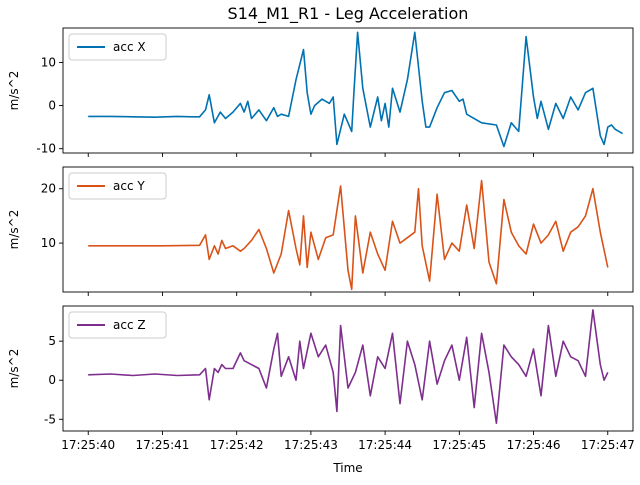  Describe the element at coordinates (348, 14) in the screenshot. I see `chart-title: S14_M1_R1 - Leg Acceleration` at that location.